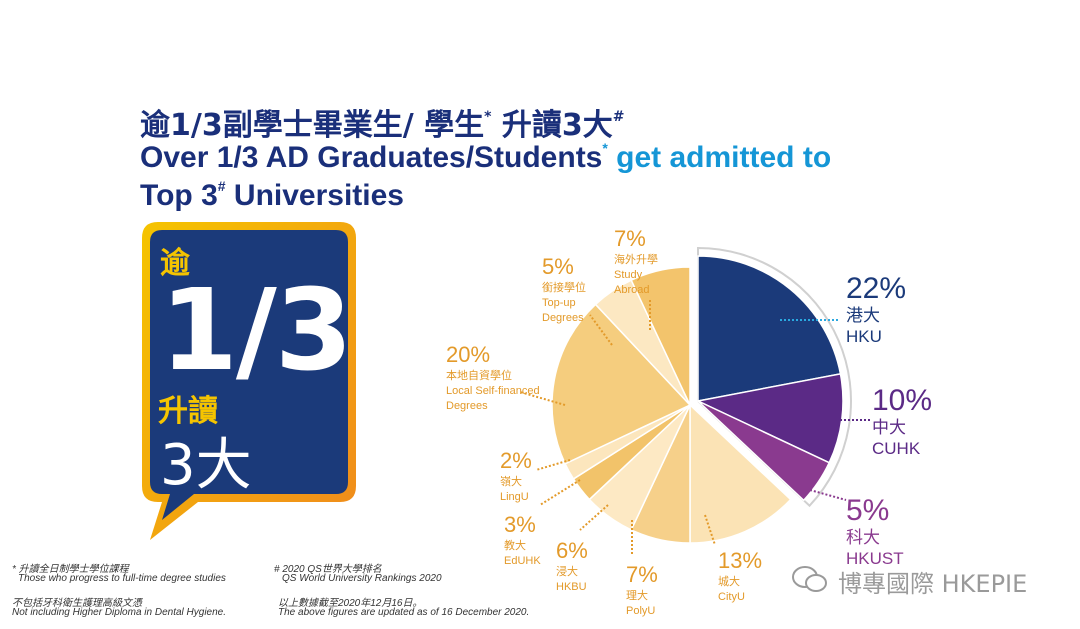 The image size is (1080, 629). I want to click on slice-label-study: 7%海外升學 Study Abroad, so click(636, 278).